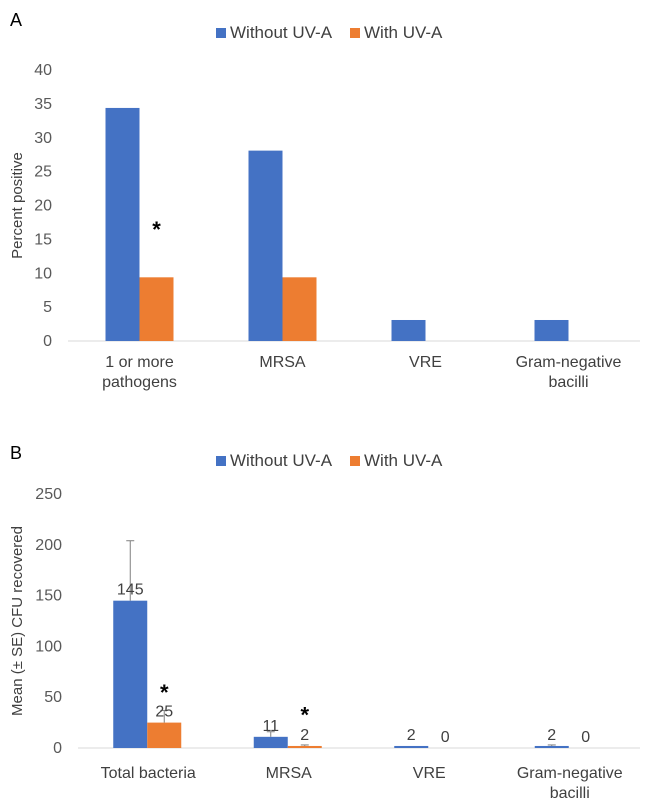 This screenshot has height=803, width=645. Describe the element at coordinates (16, 453) in the screenshot. I see `panel-label: B` at that location.